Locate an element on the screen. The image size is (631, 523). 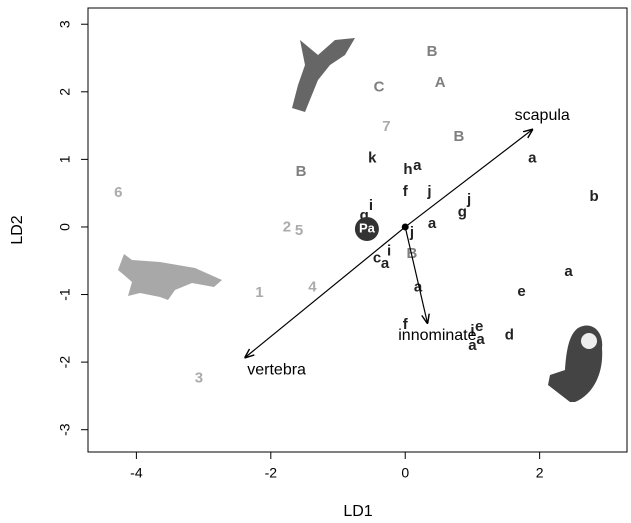
highlight-label: Pa is located at coordinates (367, 227).